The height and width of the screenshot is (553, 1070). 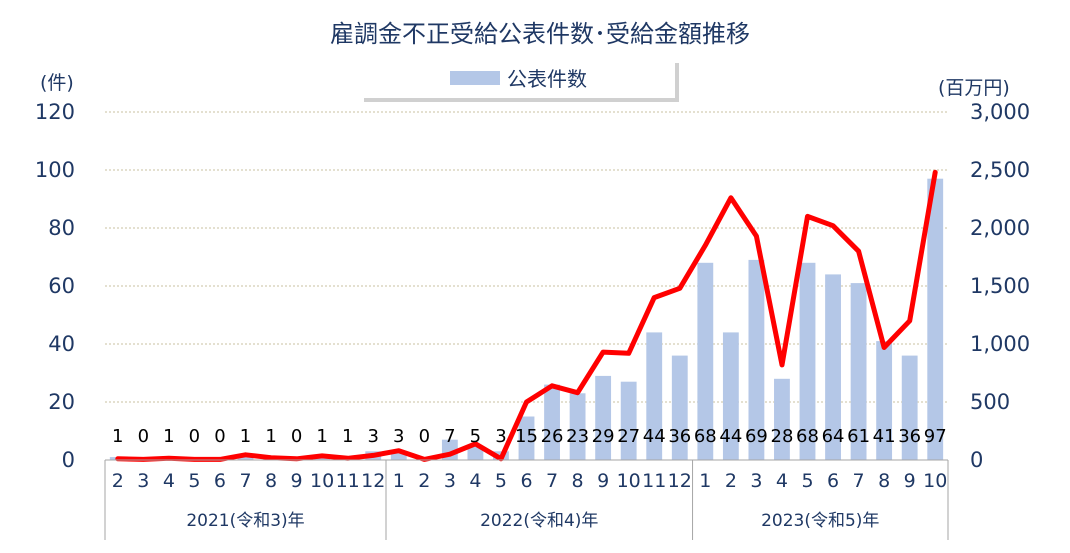 What do you see at coordinates (540, 34) in the screenshot?
I see `chart-title: 雇調金不正受給公表件数･受給金額推移` at bounding box center [540, 34].